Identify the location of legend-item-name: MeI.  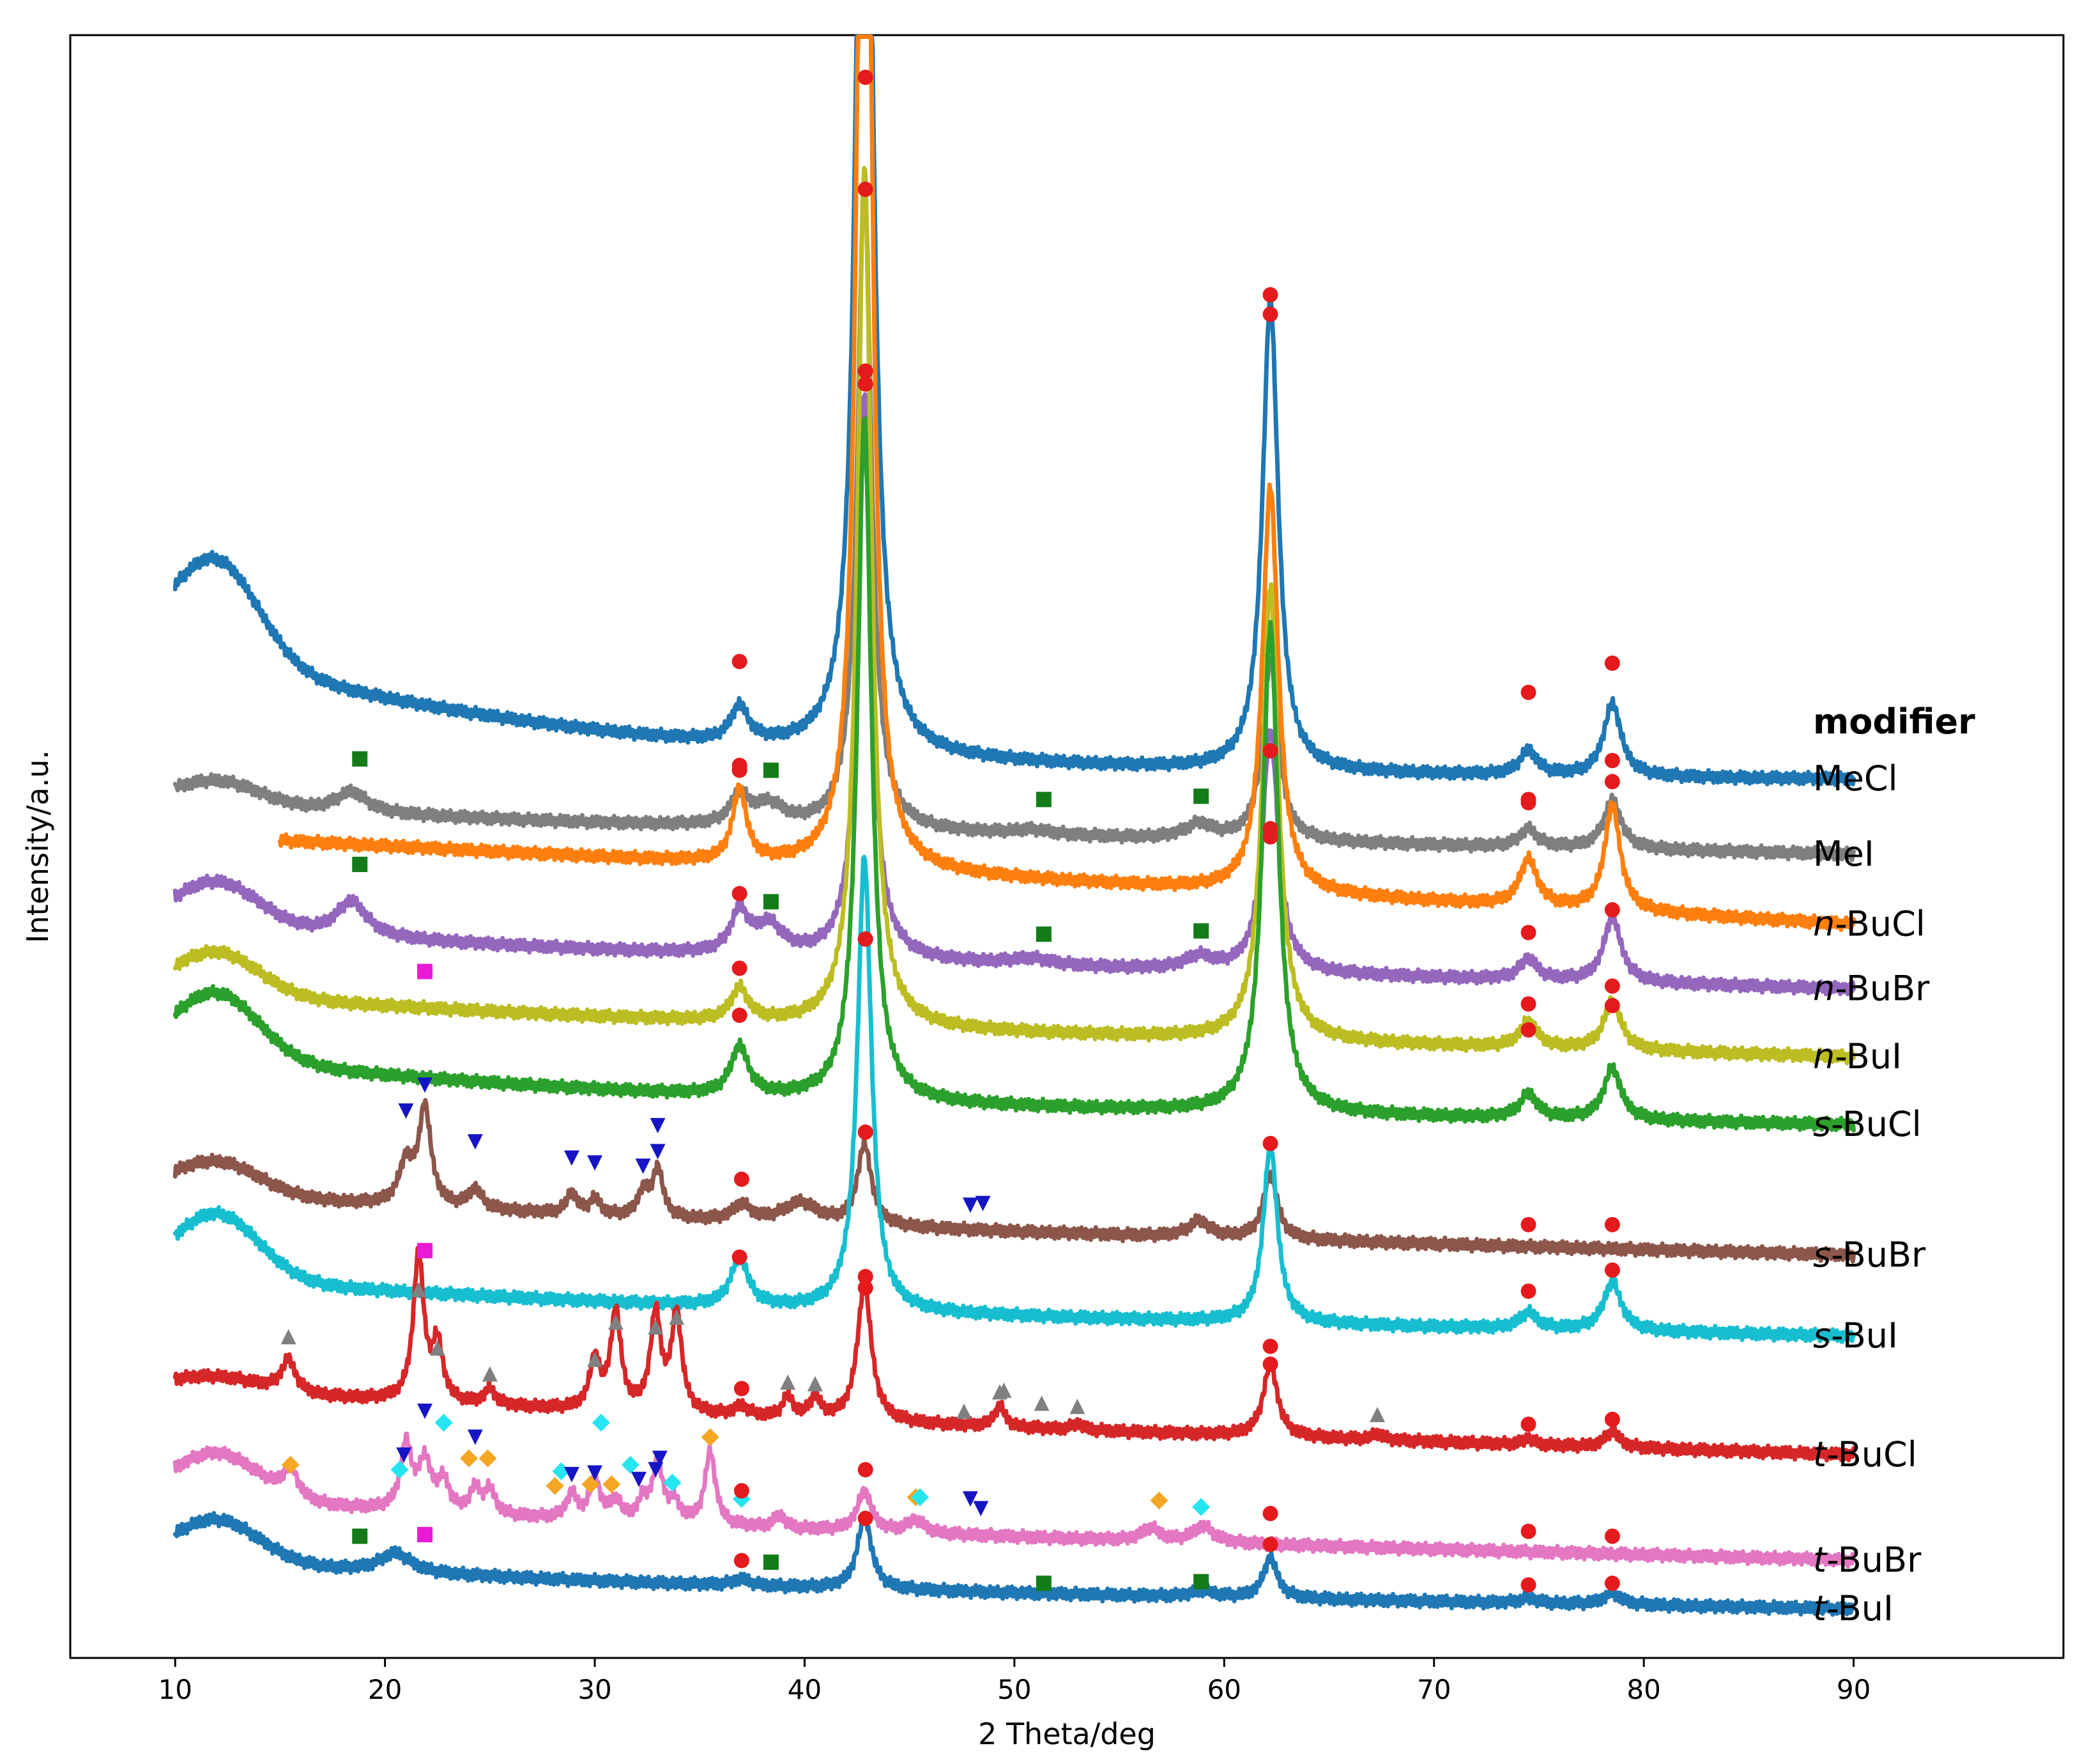
(1843, 854).